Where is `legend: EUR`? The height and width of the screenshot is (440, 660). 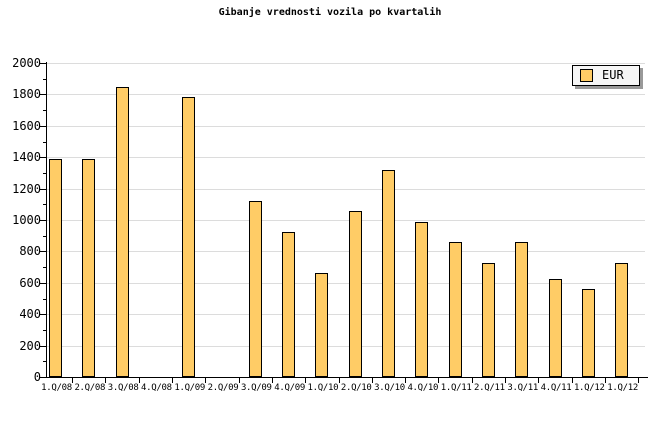
legend: EUR is located at coordinates (606, 75).